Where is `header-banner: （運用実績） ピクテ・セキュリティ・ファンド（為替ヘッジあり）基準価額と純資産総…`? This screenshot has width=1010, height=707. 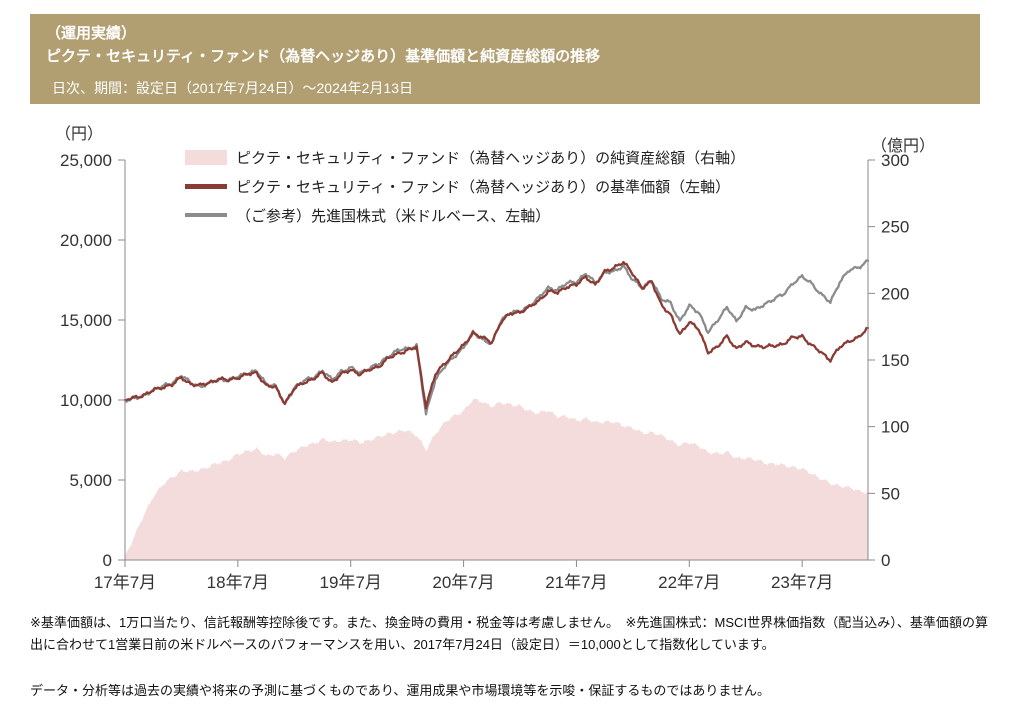 header-banner: （運用実績） ピクテ・セキュリティ・ファンド（為替ヘッジあり）基準価額と純資産総… is located at coordinates (505, 59).